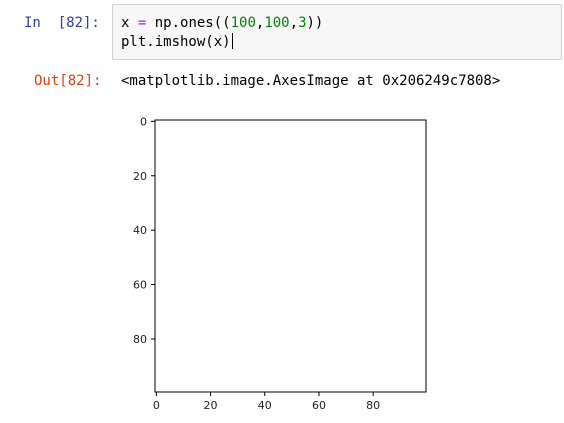  Describe the element at coordinates (140, 176) in the screenshot. I see `y-tick-label: 20` at that location.